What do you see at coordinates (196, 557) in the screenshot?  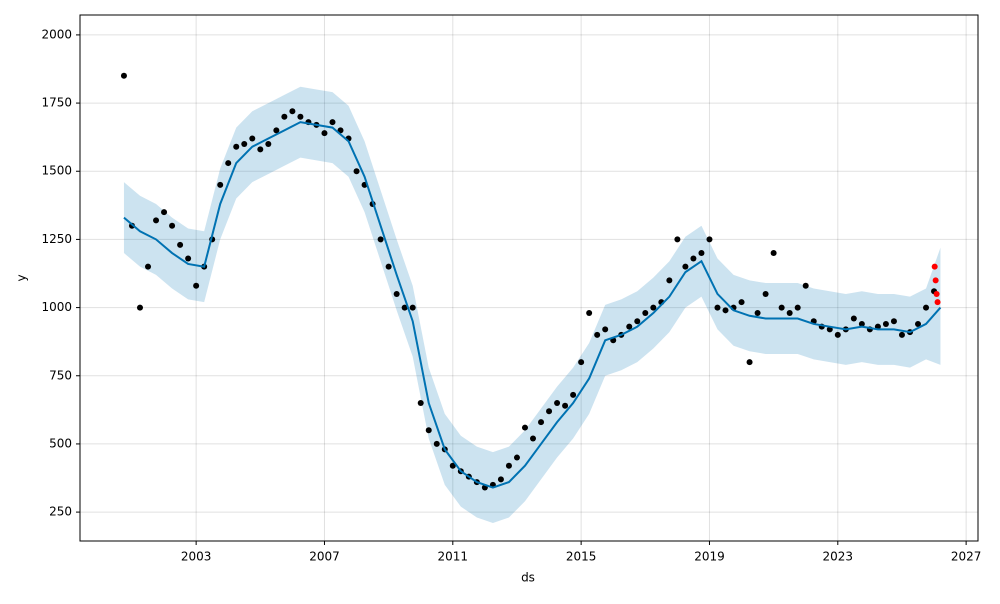 I see `x-tick-label: 2003` at bounding box center [196, 557].